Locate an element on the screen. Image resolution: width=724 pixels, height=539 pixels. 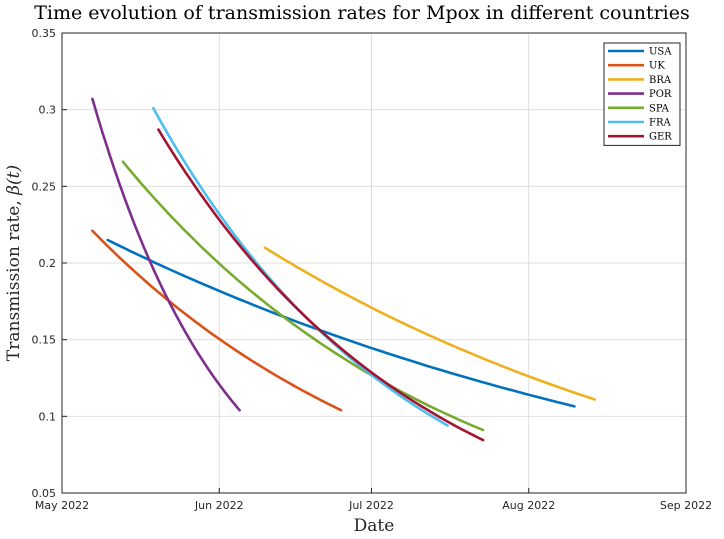
legend: USA UK BRA POR SPA FRA GER is located at coordinates (642, 94).